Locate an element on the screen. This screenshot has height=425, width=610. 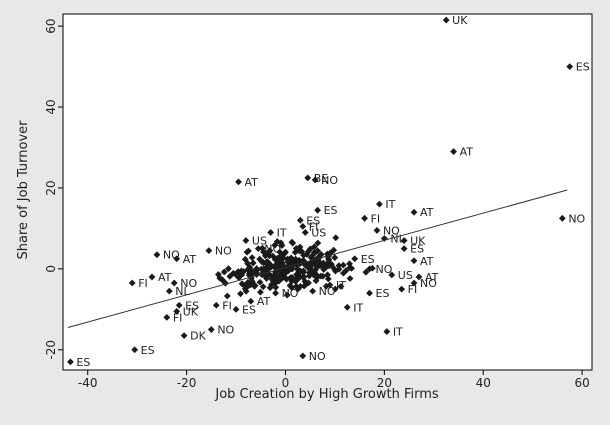
point-label: UK is located at coordinates (460, 20).